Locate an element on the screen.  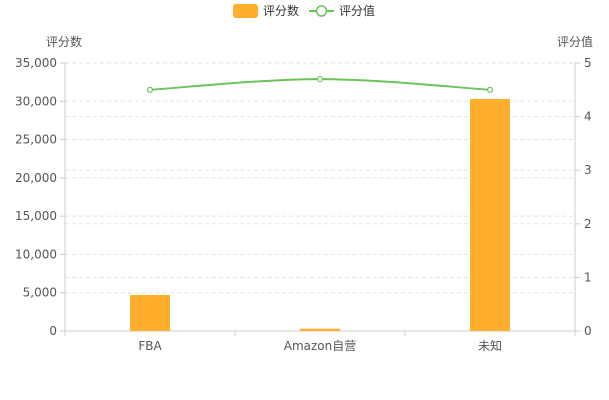
legend-swatch-bar is located at coordinates (245, 11).